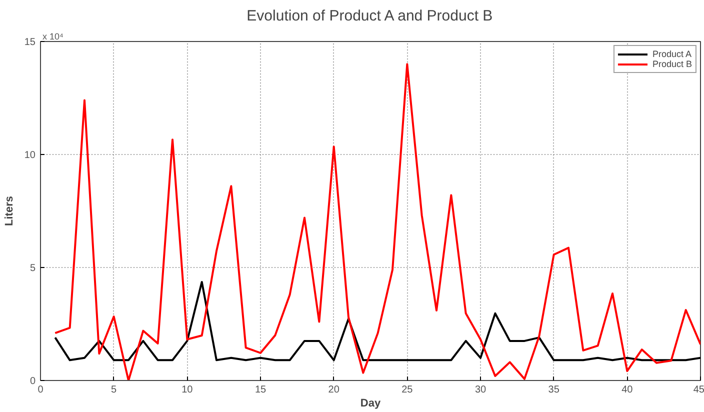  I want to click on chart-title: Evolution of Product A and Product B, so click(369, 16).